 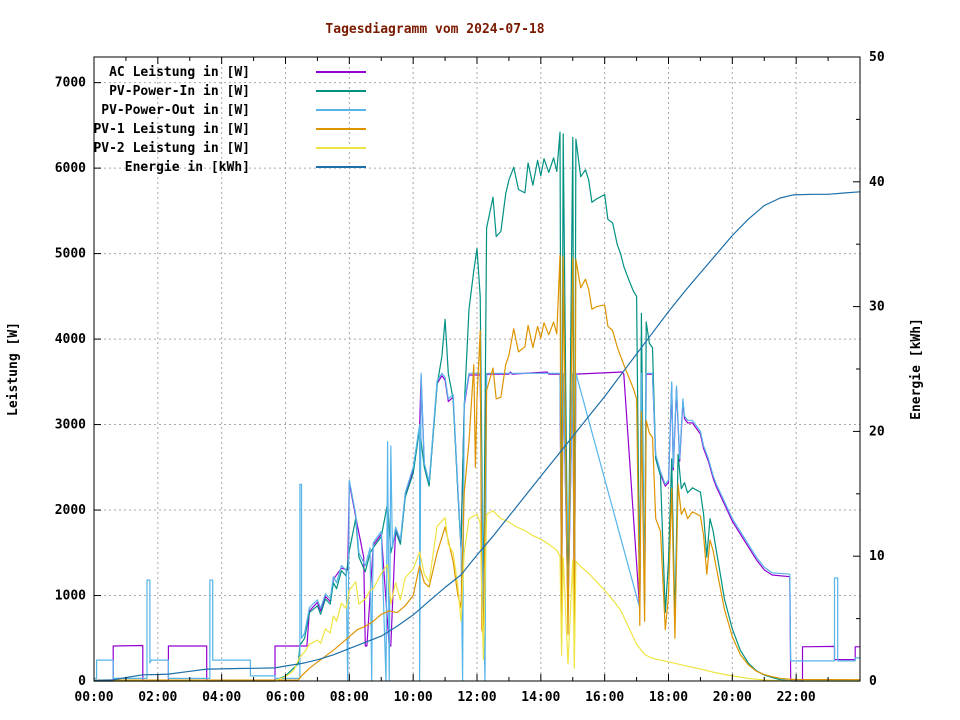 What do you see at coordinates (171, 148) in the screenshot?
I see `legend-label-pv-2-leistung-in-w: PV-2 Leistung in [W]` at bounding box center [171, 148].